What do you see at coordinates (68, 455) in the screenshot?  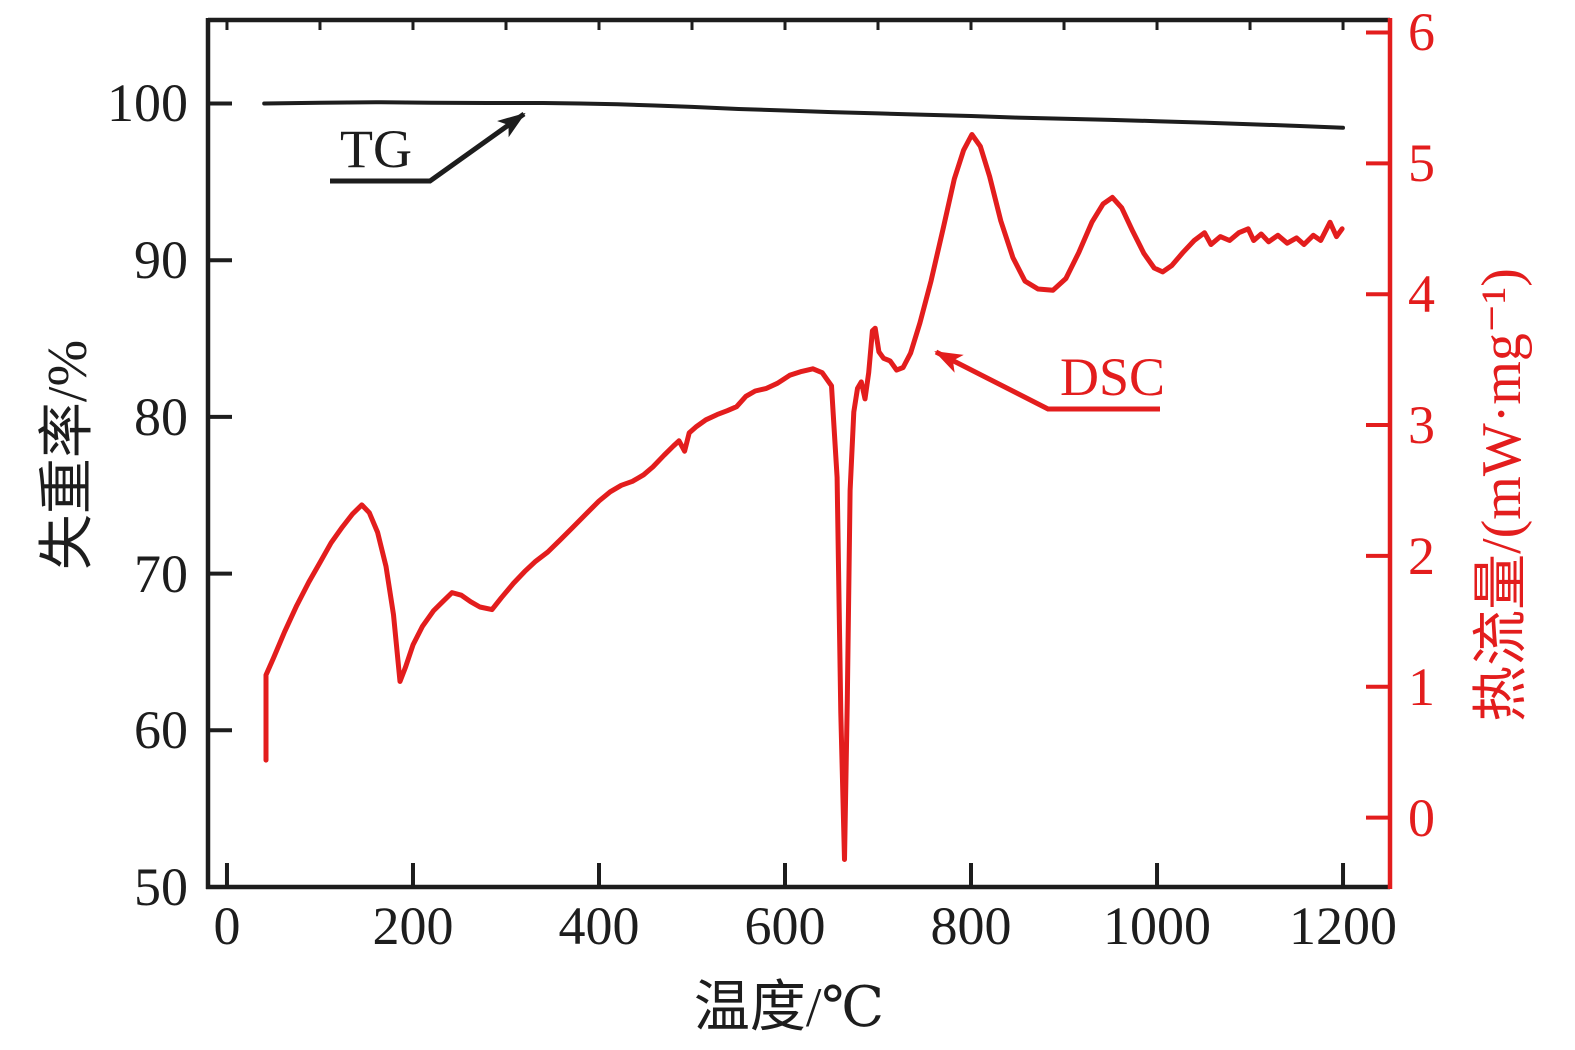 I see `y-left-axis-title: 失重率/%` at bounding box center [68, 455].